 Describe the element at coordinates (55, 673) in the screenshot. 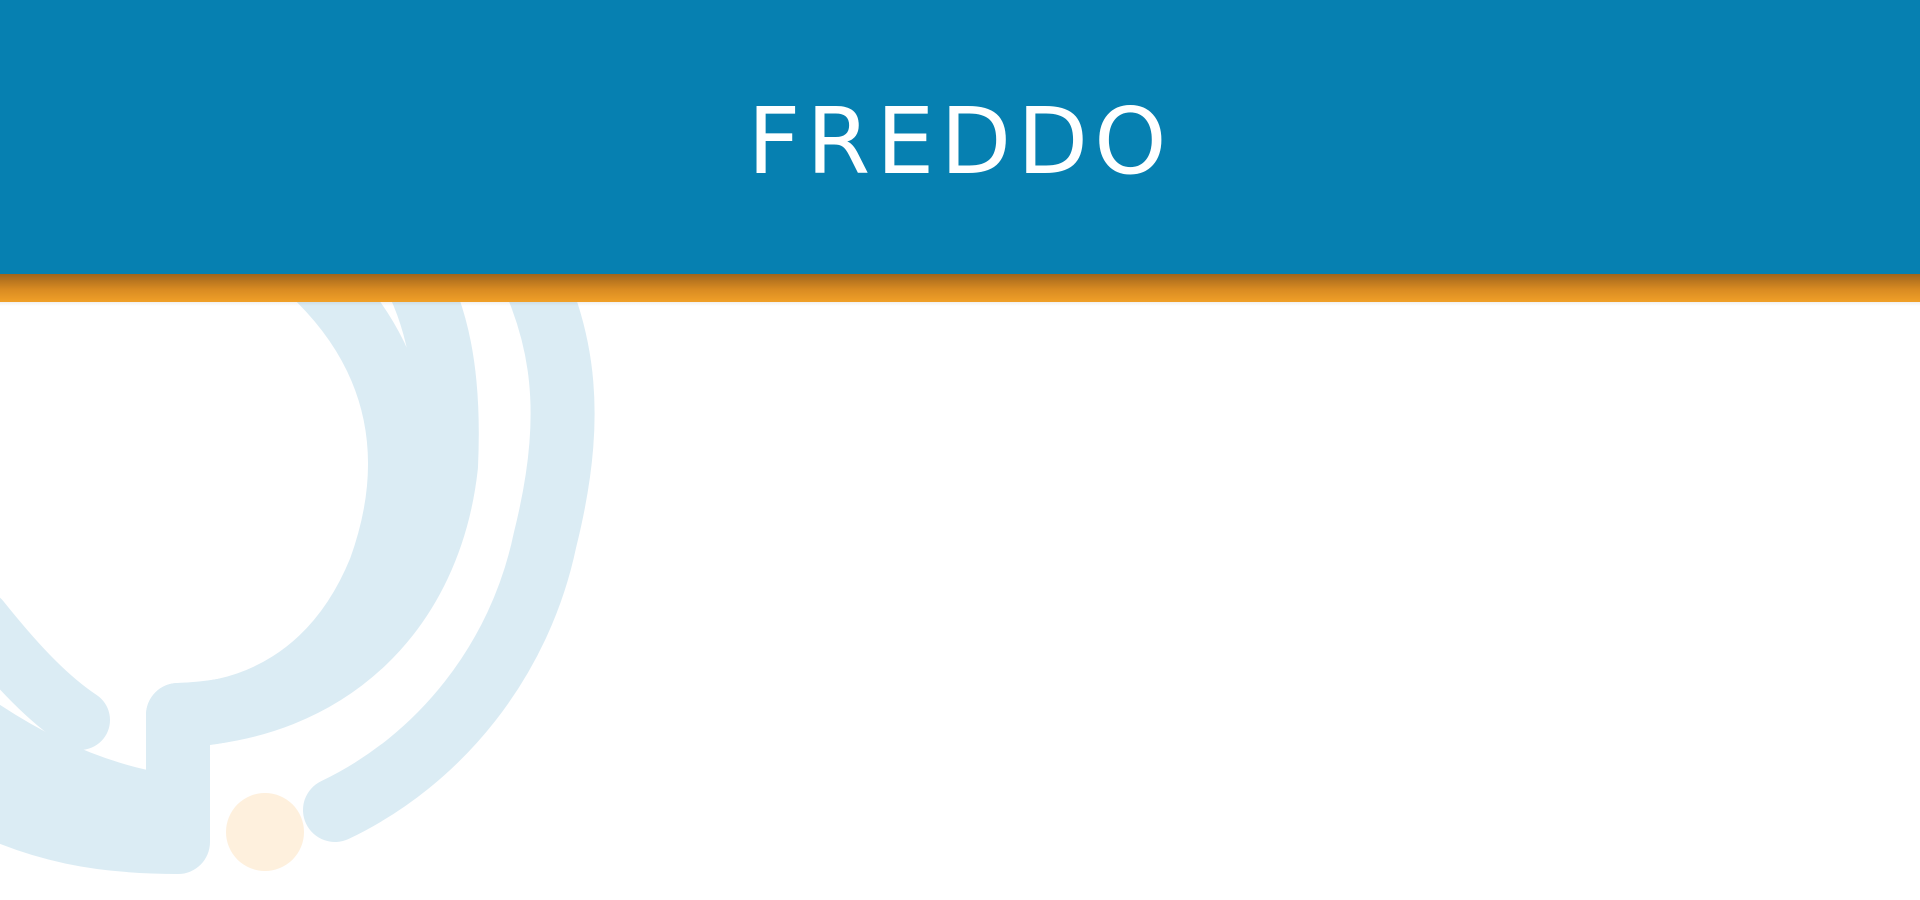

I see `watermark-left-arc` at that location.